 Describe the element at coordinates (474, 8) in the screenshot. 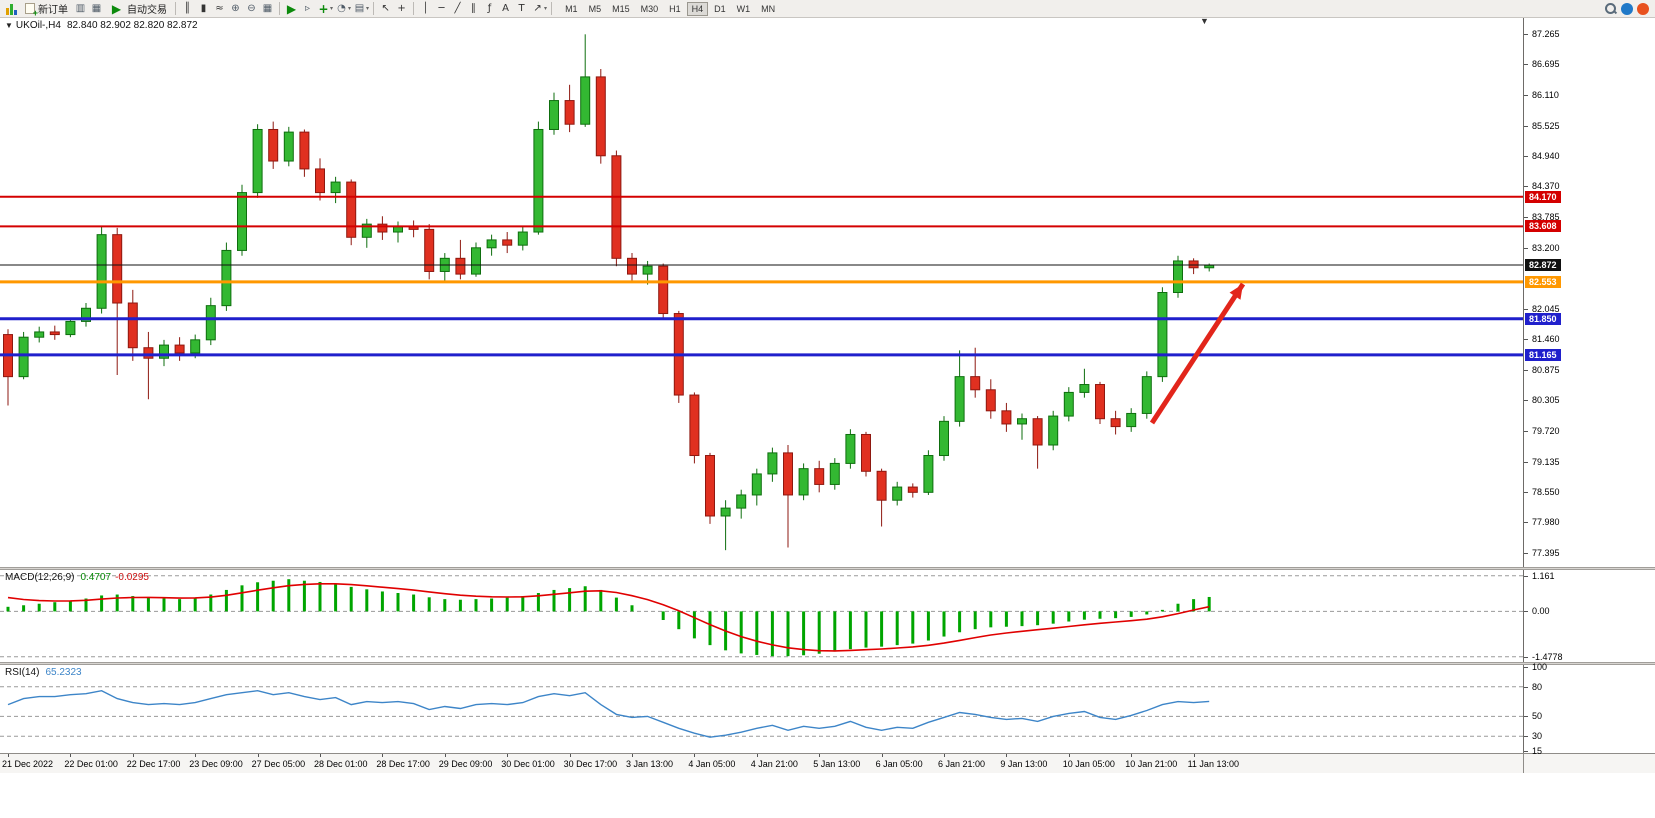

I see `channel-tool-icon: ∥` at that location.